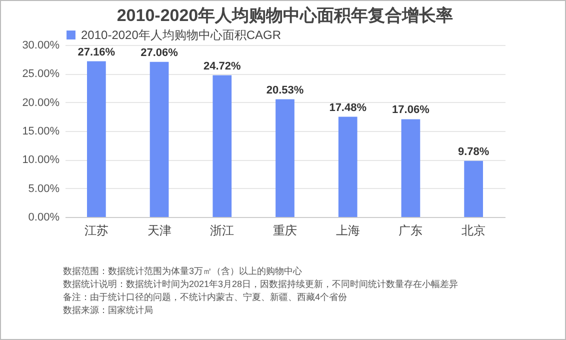 This screenshot has height=340, width=566. What do you see at coordinates (285, 90) in the screenshot?
I see `data-label: 20.53%` at bounding box center [285, 90].